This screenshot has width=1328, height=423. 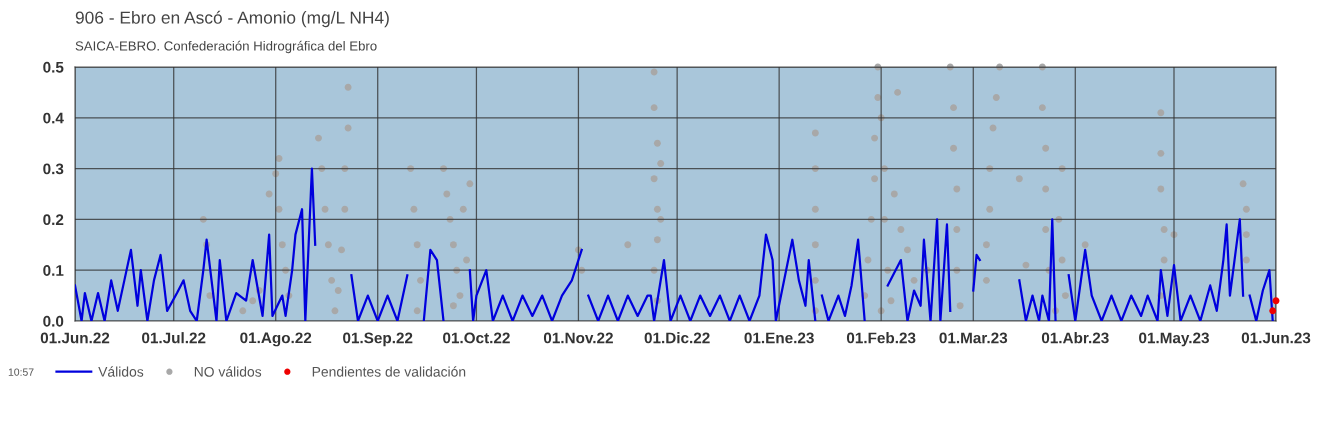 I want to click on text: 10:57, so click(x=21, y=372).